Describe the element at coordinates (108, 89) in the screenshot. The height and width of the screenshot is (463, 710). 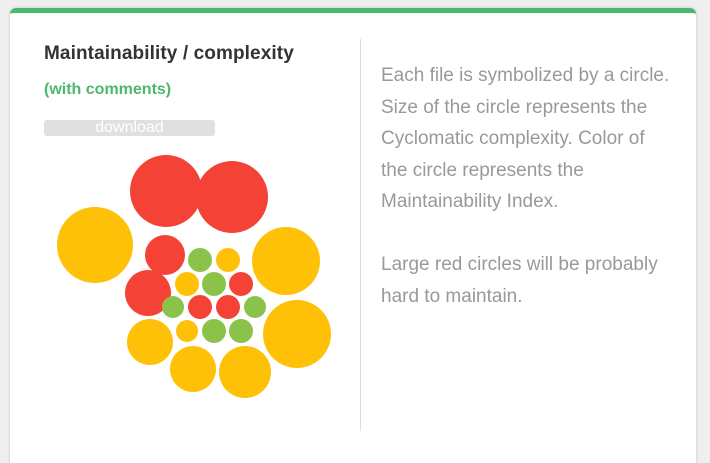
I see `card-subtitle: (with comments)` at that location.